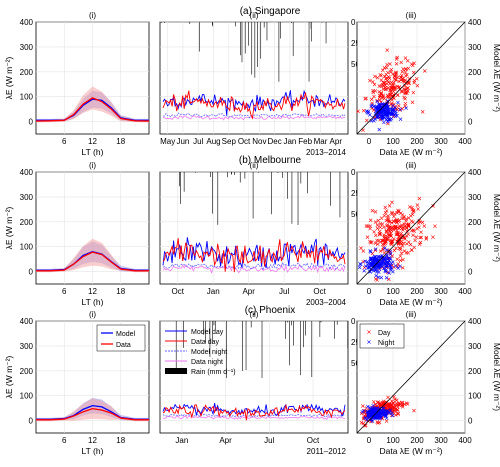  What do you see at coordinates (441, 291) in the screenshot?
I see `x-tick-label: 300` at bounding box center [441, 291].